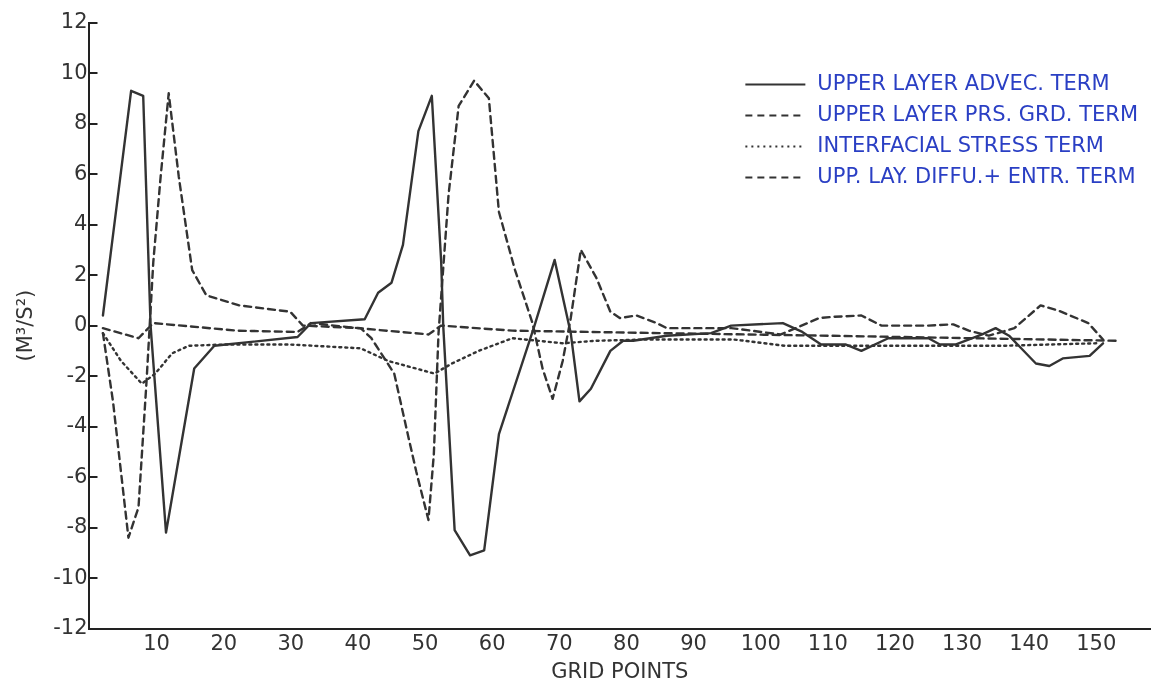 The height and width of the screenshot is (689, 1152). Describe the element at coordinates (1096, 642) in the screenshot. I see `x-tick-label: 150` at that location.